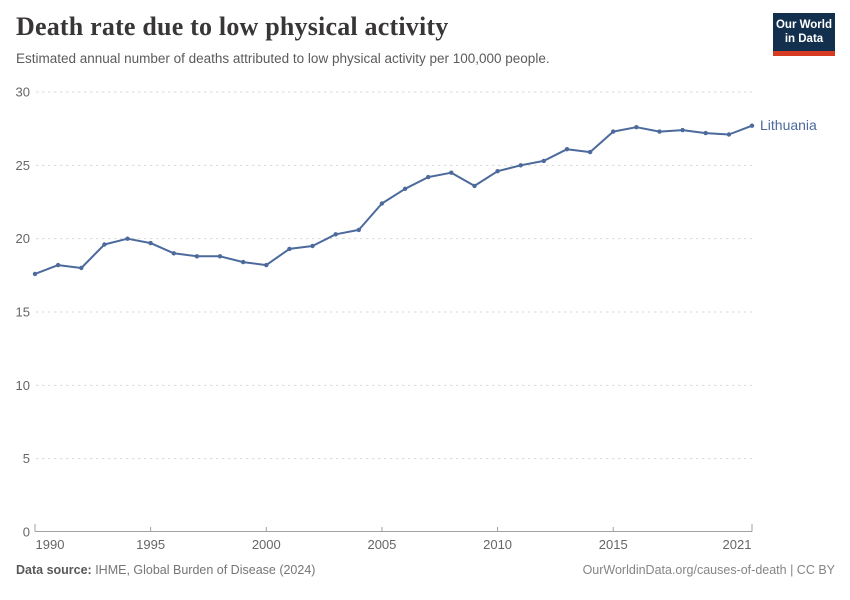 Image resolution: width=850 pixels, height=600 pixels. Describe the element at coordinates (54, 570) in the screenshot. I see `data-source-label: Data source:` at that location.